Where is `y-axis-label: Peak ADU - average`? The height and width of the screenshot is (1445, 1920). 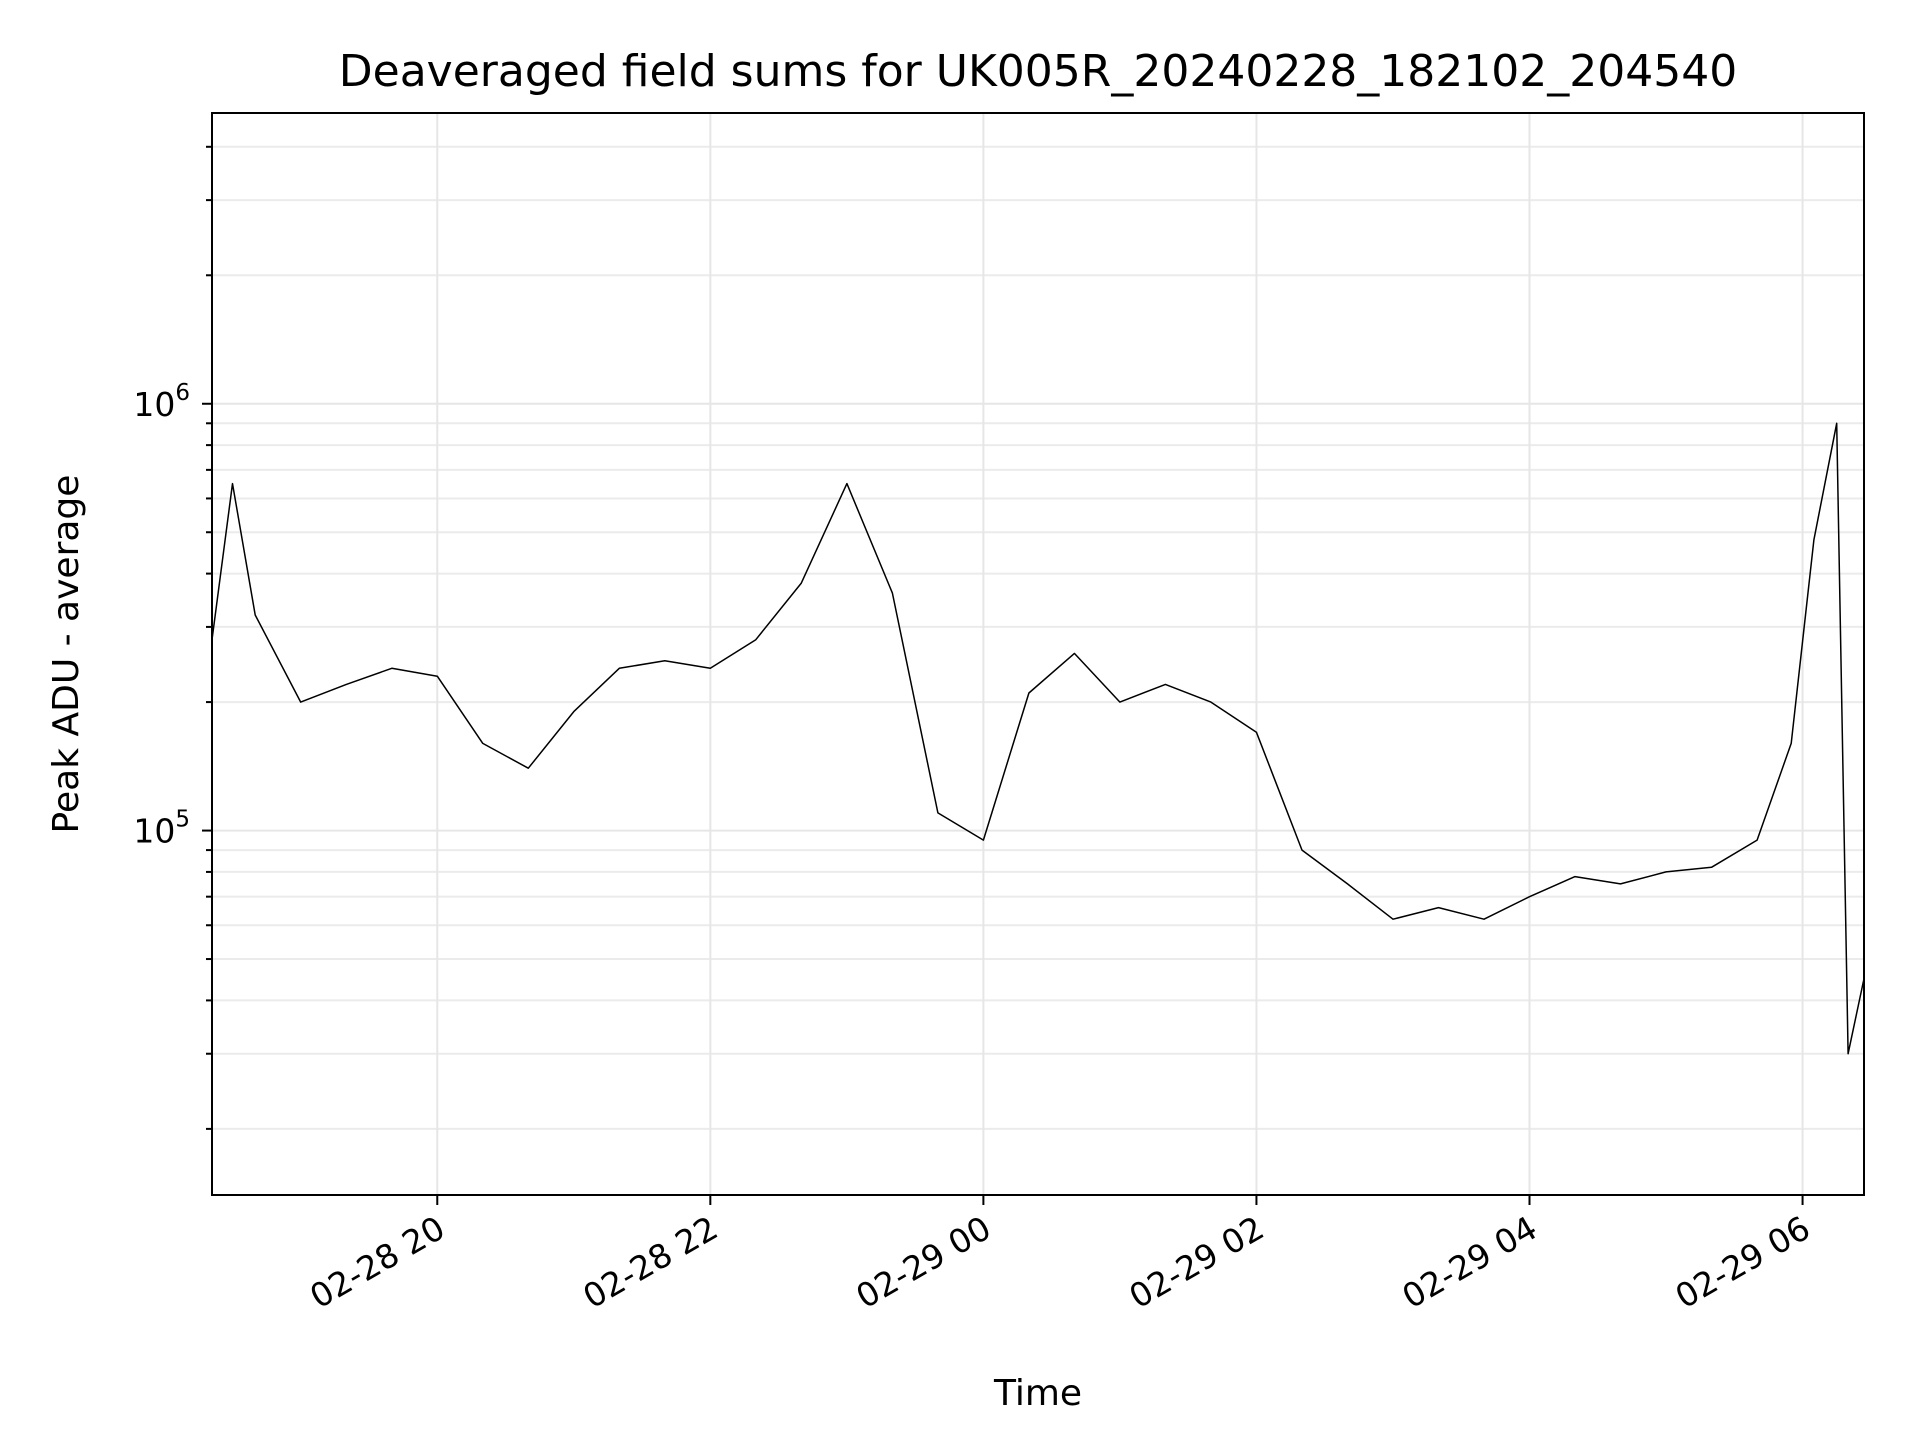 y-axis-label: Peak ADU - average is located at coordinates (66, 654).